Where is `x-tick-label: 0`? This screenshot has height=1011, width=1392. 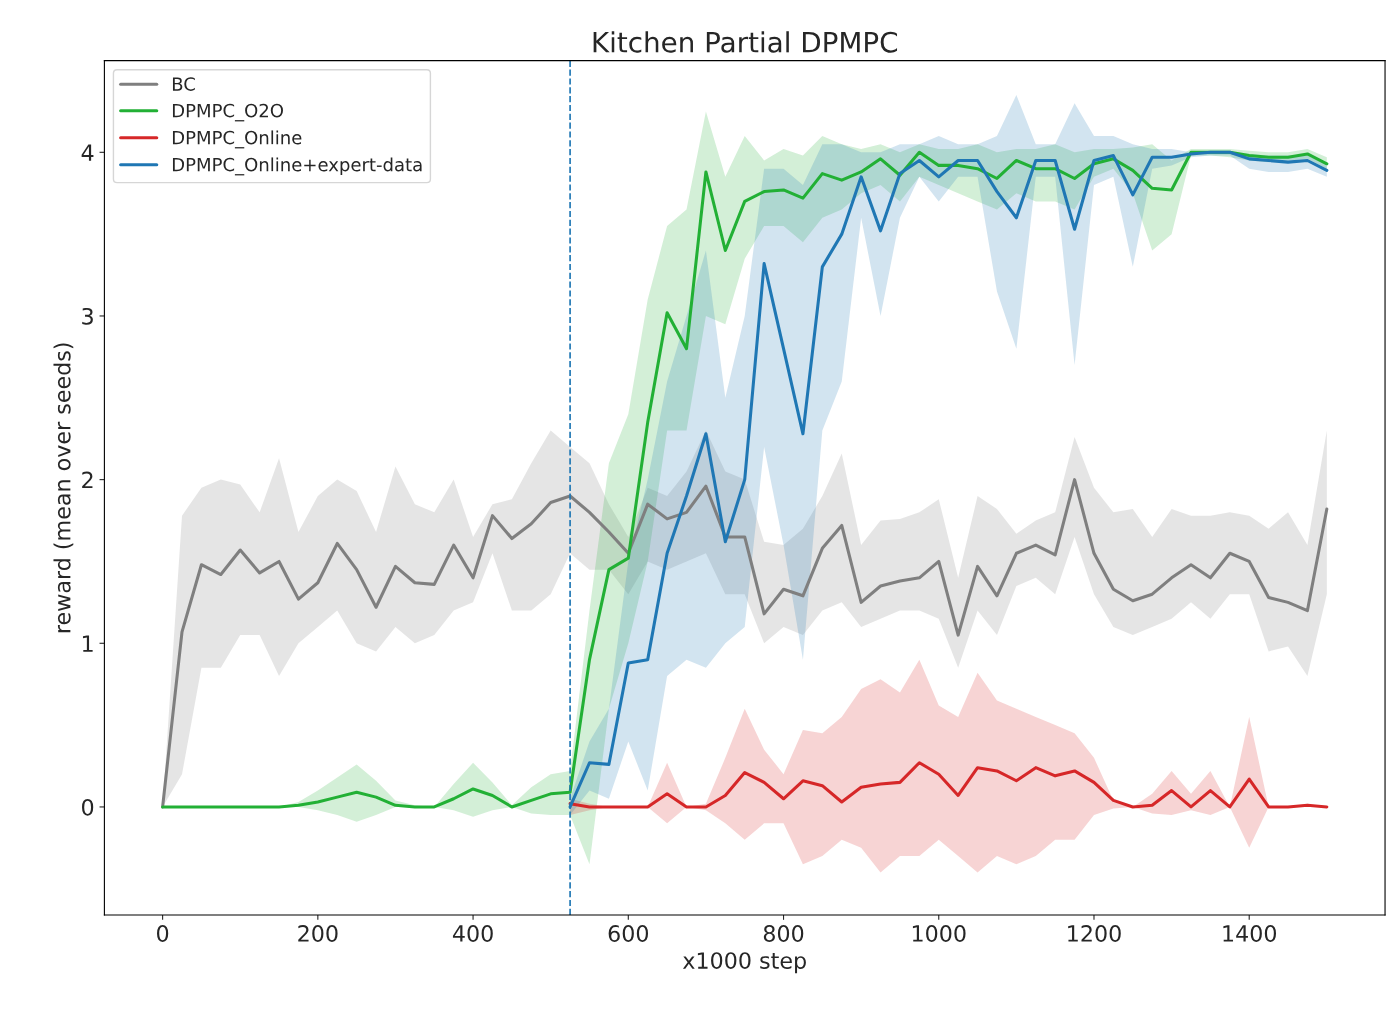 x-tick-label: 0 is located at coordinates (163, 933).